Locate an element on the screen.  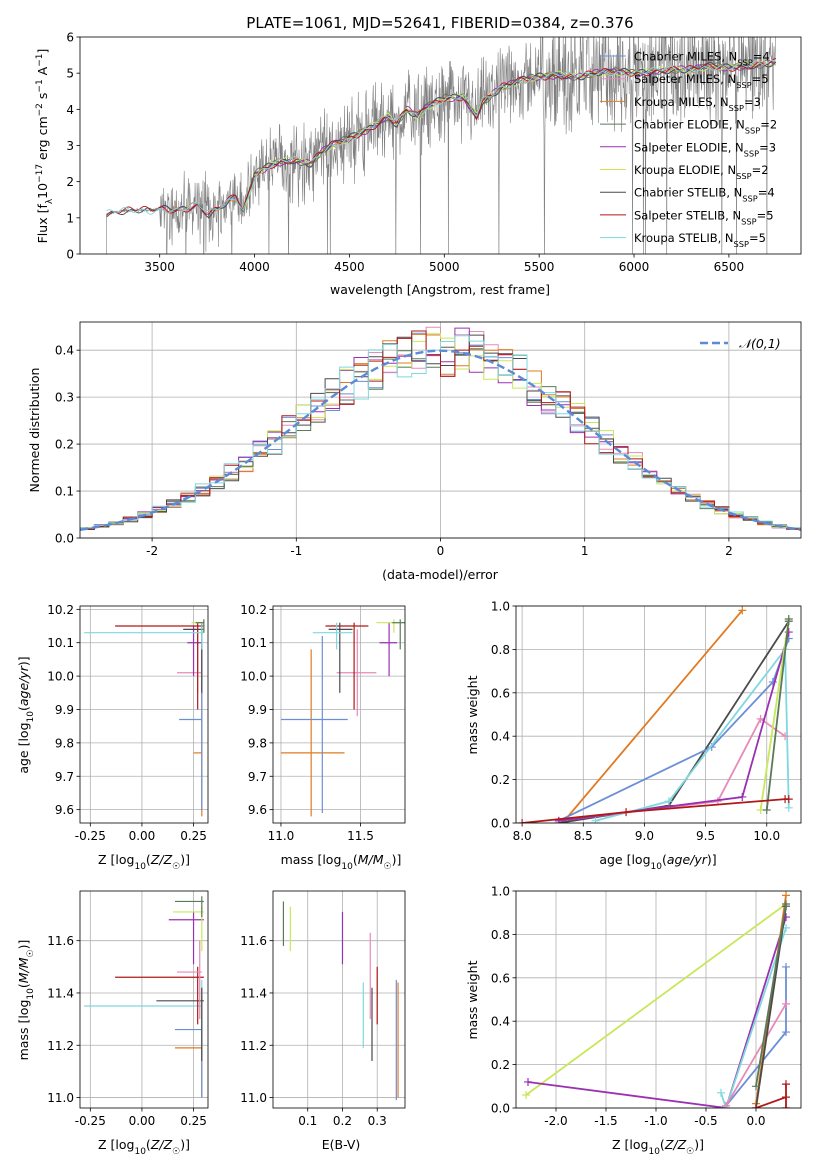
y-tick-label: 0 is located at coordinates (70, 255).